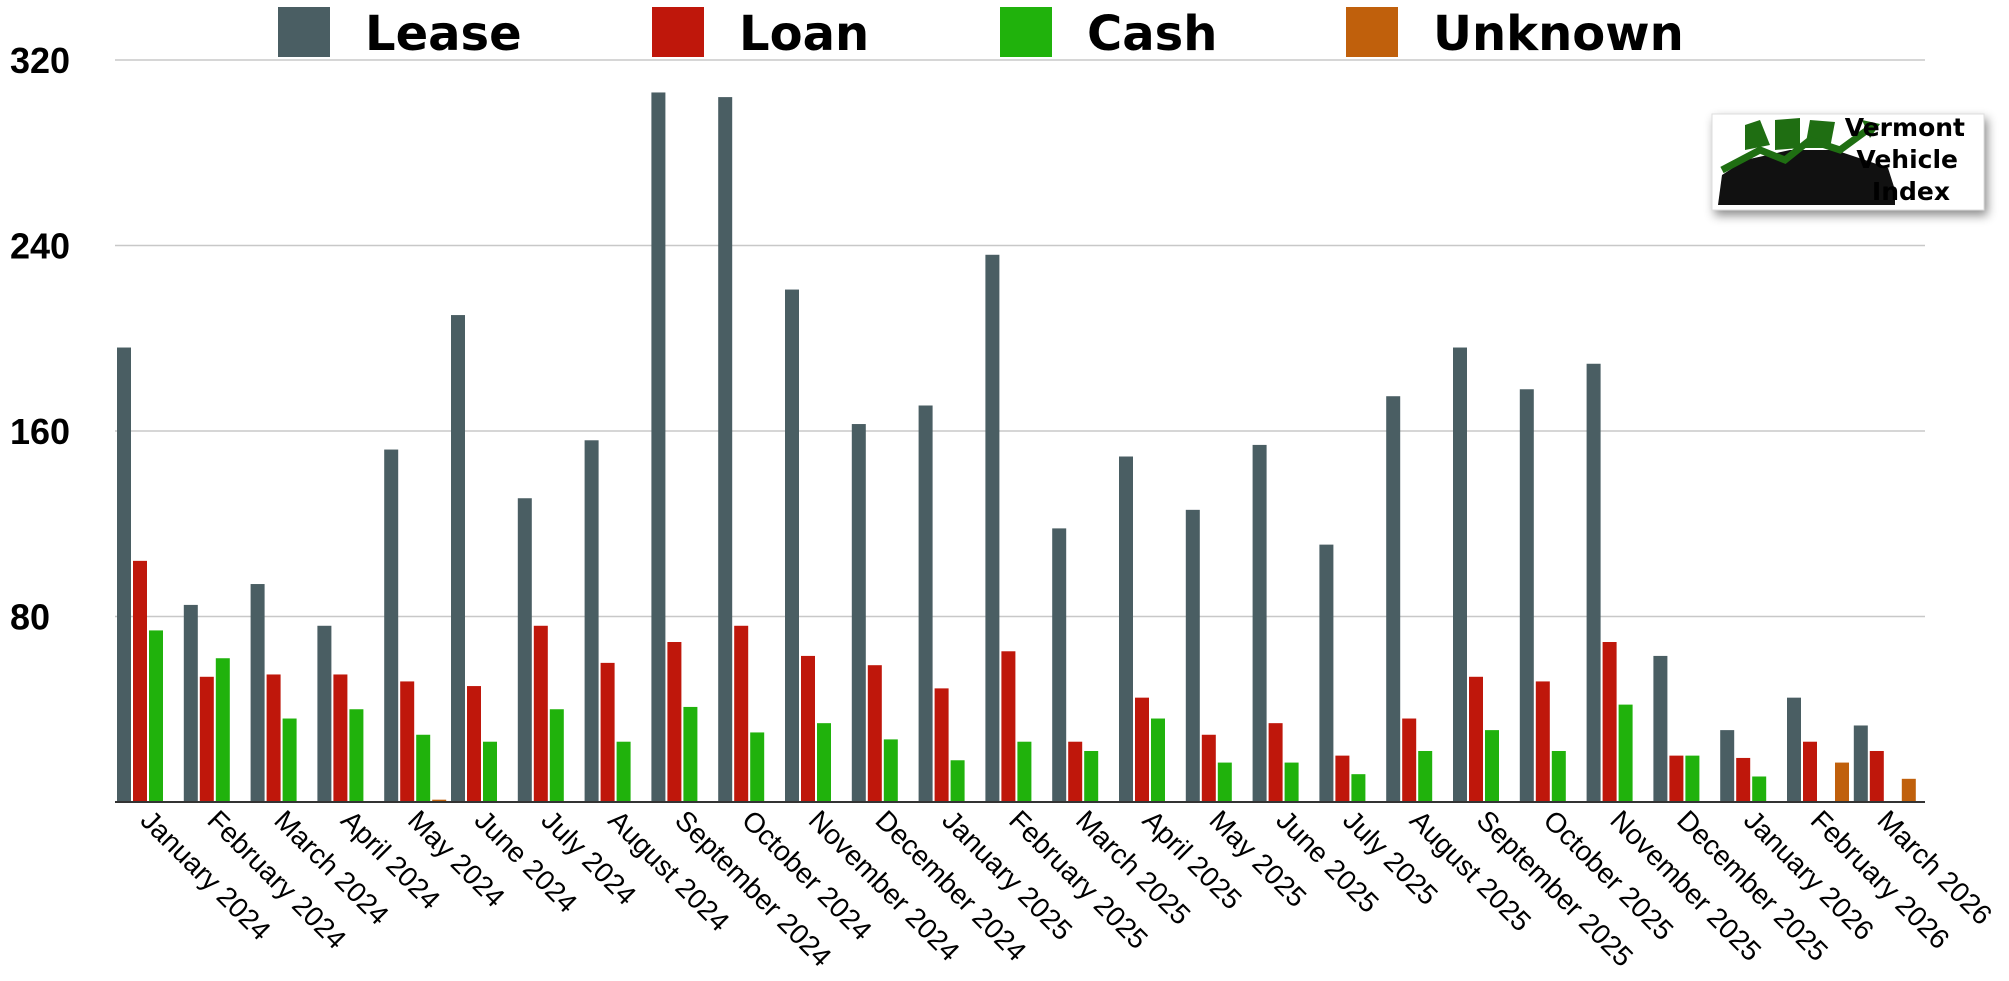 This screenshot has height=981, width=2009. What do you see at coordinates (1911, 191) in the screenshot?
I see `logo-line-3: Index` at bounding box center [1911, 191].